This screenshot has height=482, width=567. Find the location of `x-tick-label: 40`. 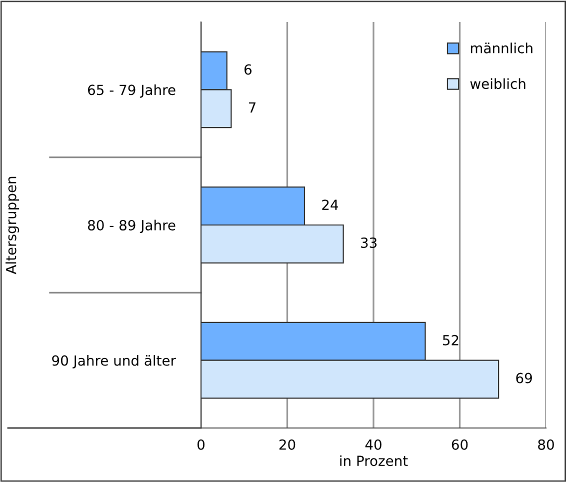

x-tick-label: 40 is located at coordinates (373, 444).